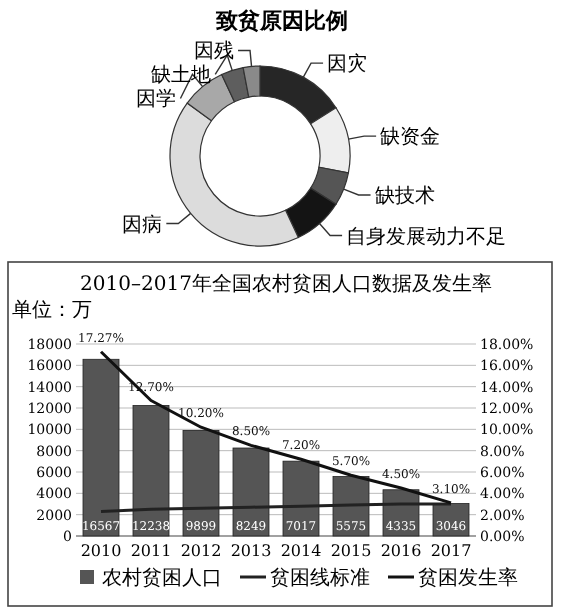 Image resolution: width=564 pixels, height=616 pixels. I want to click on slice-label: 缺技术, so click(404, 196).